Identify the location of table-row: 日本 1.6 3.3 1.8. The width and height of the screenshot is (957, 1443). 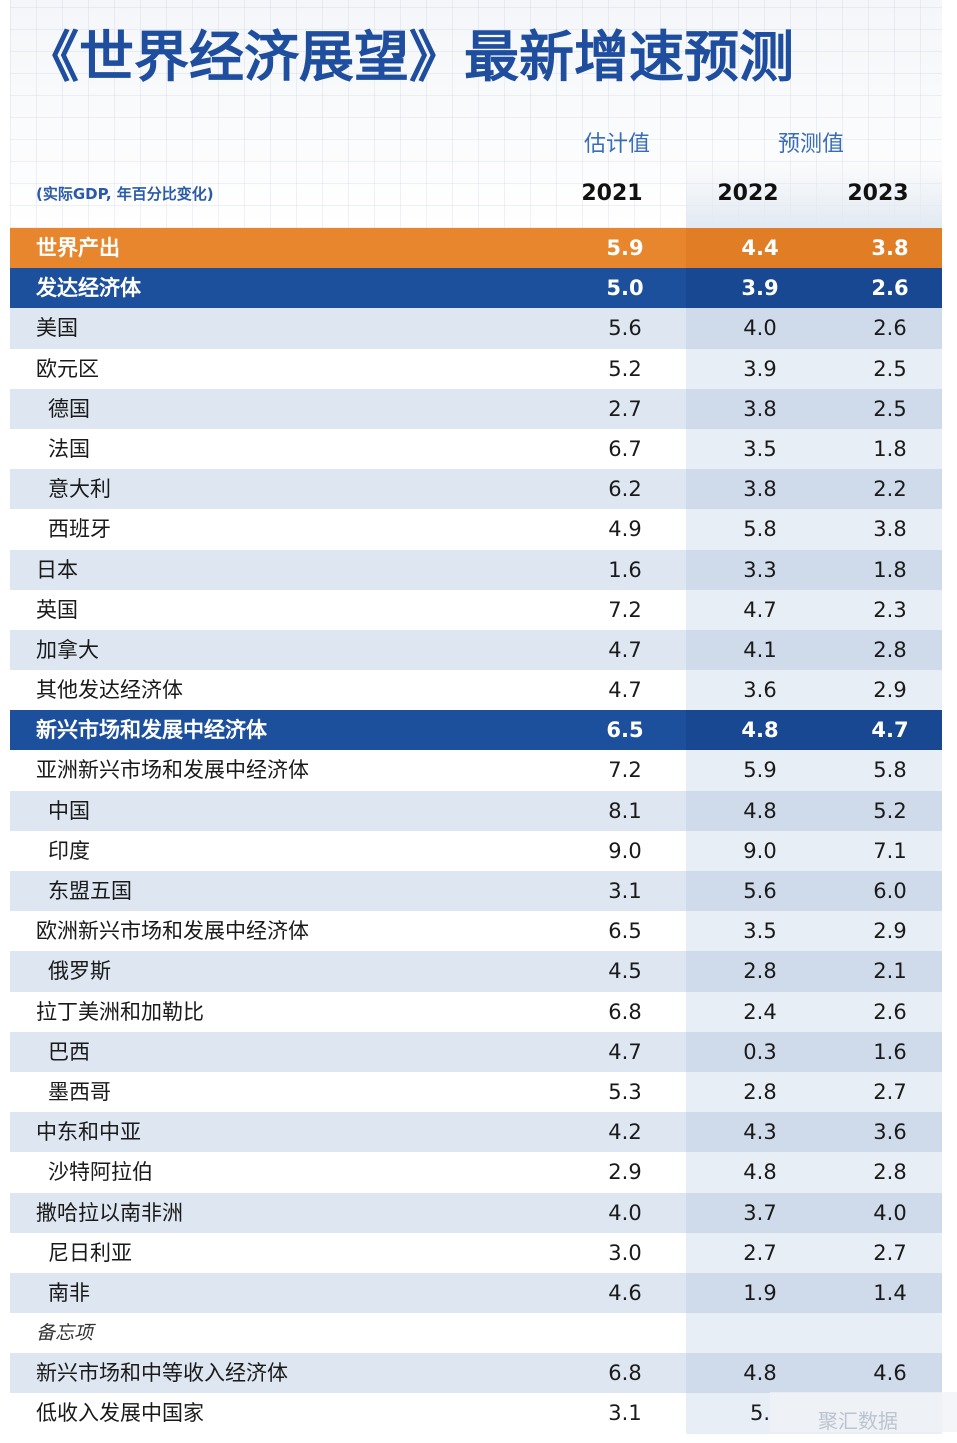
(476, 569).